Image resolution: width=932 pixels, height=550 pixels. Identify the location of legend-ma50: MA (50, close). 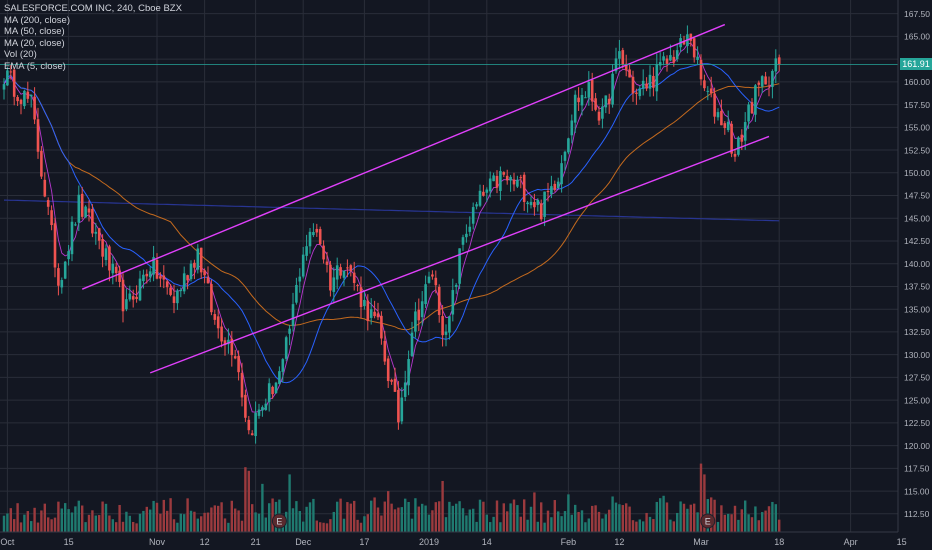
(34, 31).